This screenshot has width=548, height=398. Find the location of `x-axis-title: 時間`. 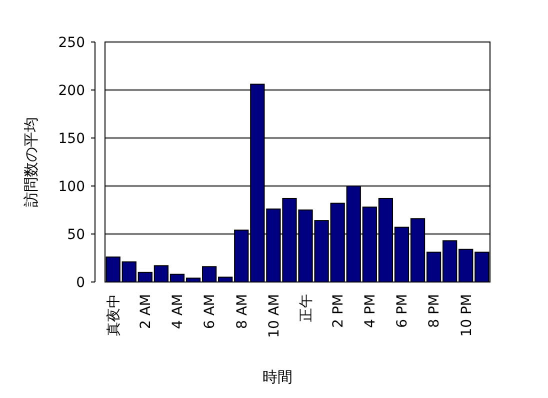

x-axis-title: 時間 is located at coordinates (277, 377).